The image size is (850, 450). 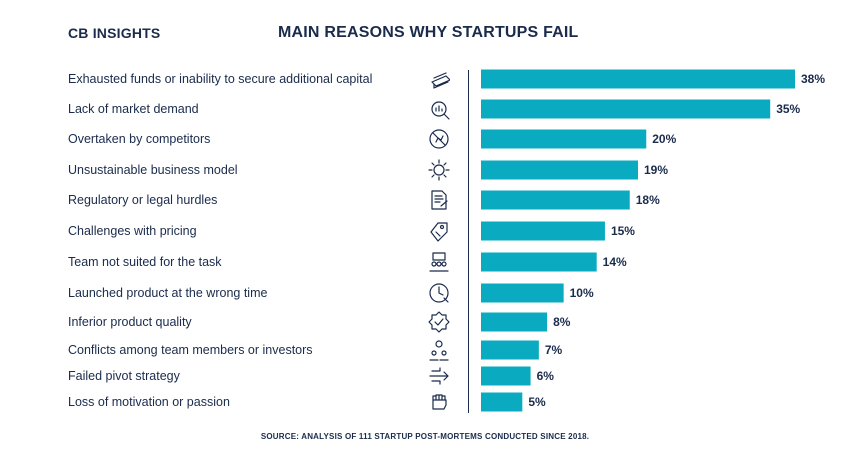 I want to click on category-label: Loss of motivation or passion, so click(x=149, y=402).